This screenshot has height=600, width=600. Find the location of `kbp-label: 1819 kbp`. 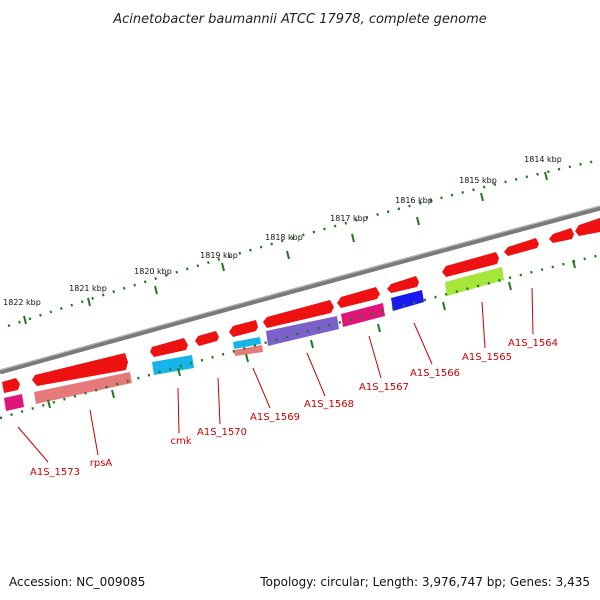

kbp-label: 1819 kbp is located at coordinates (219, 255).